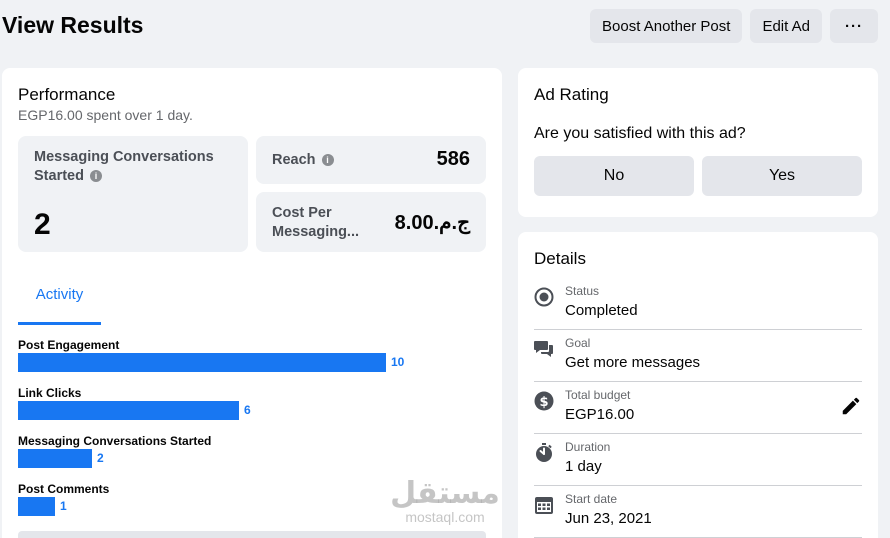  What do you see at coordinates (600, 414) in the screenshot?
I see `detail-value: EGP16.00` at bounding box center [600, 414].